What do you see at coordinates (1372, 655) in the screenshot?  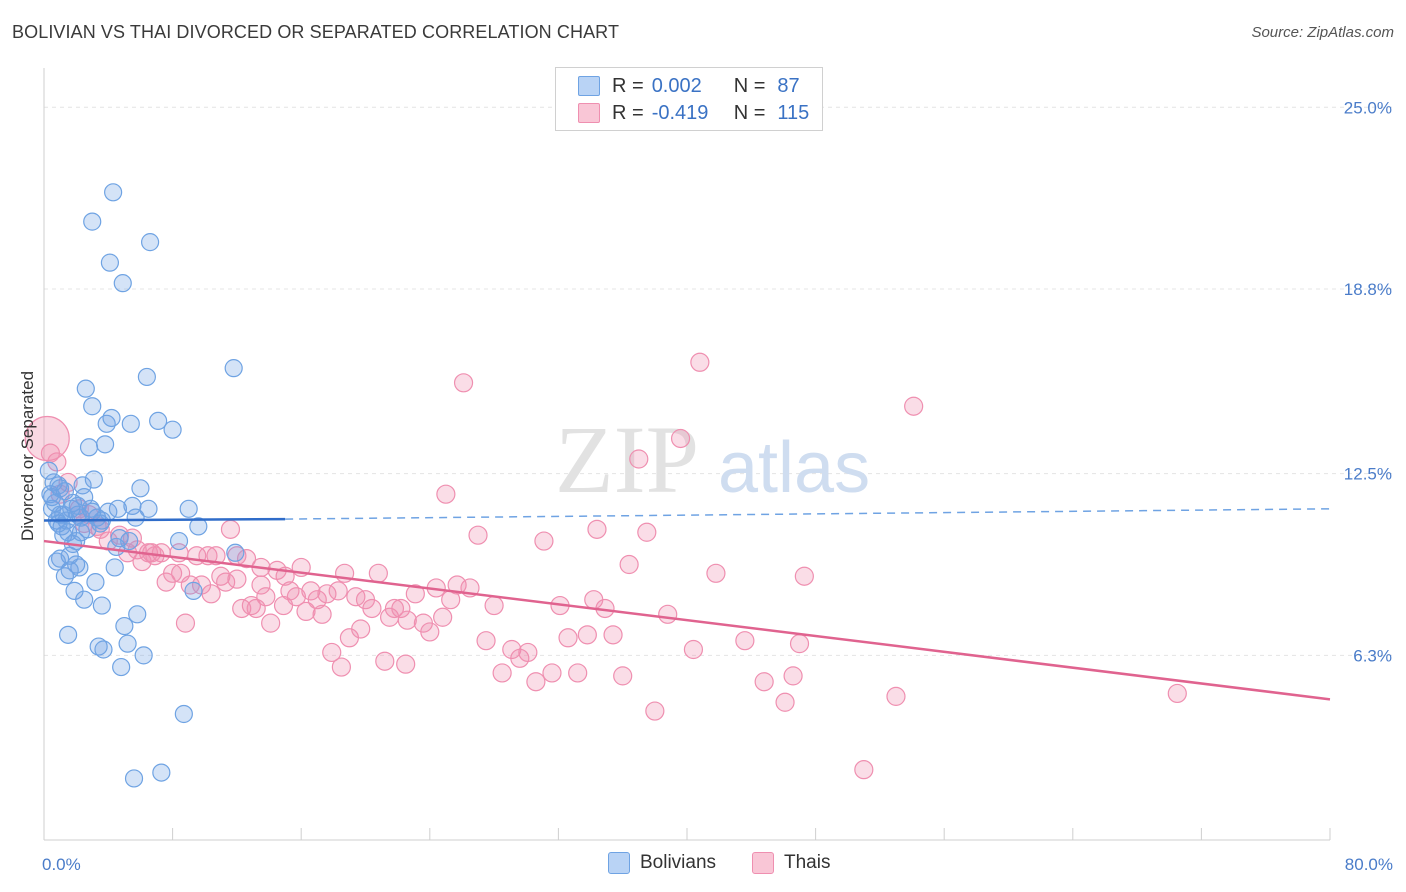 I see `y-tick-label: 6.3%` at bounding box center [1372, 655].